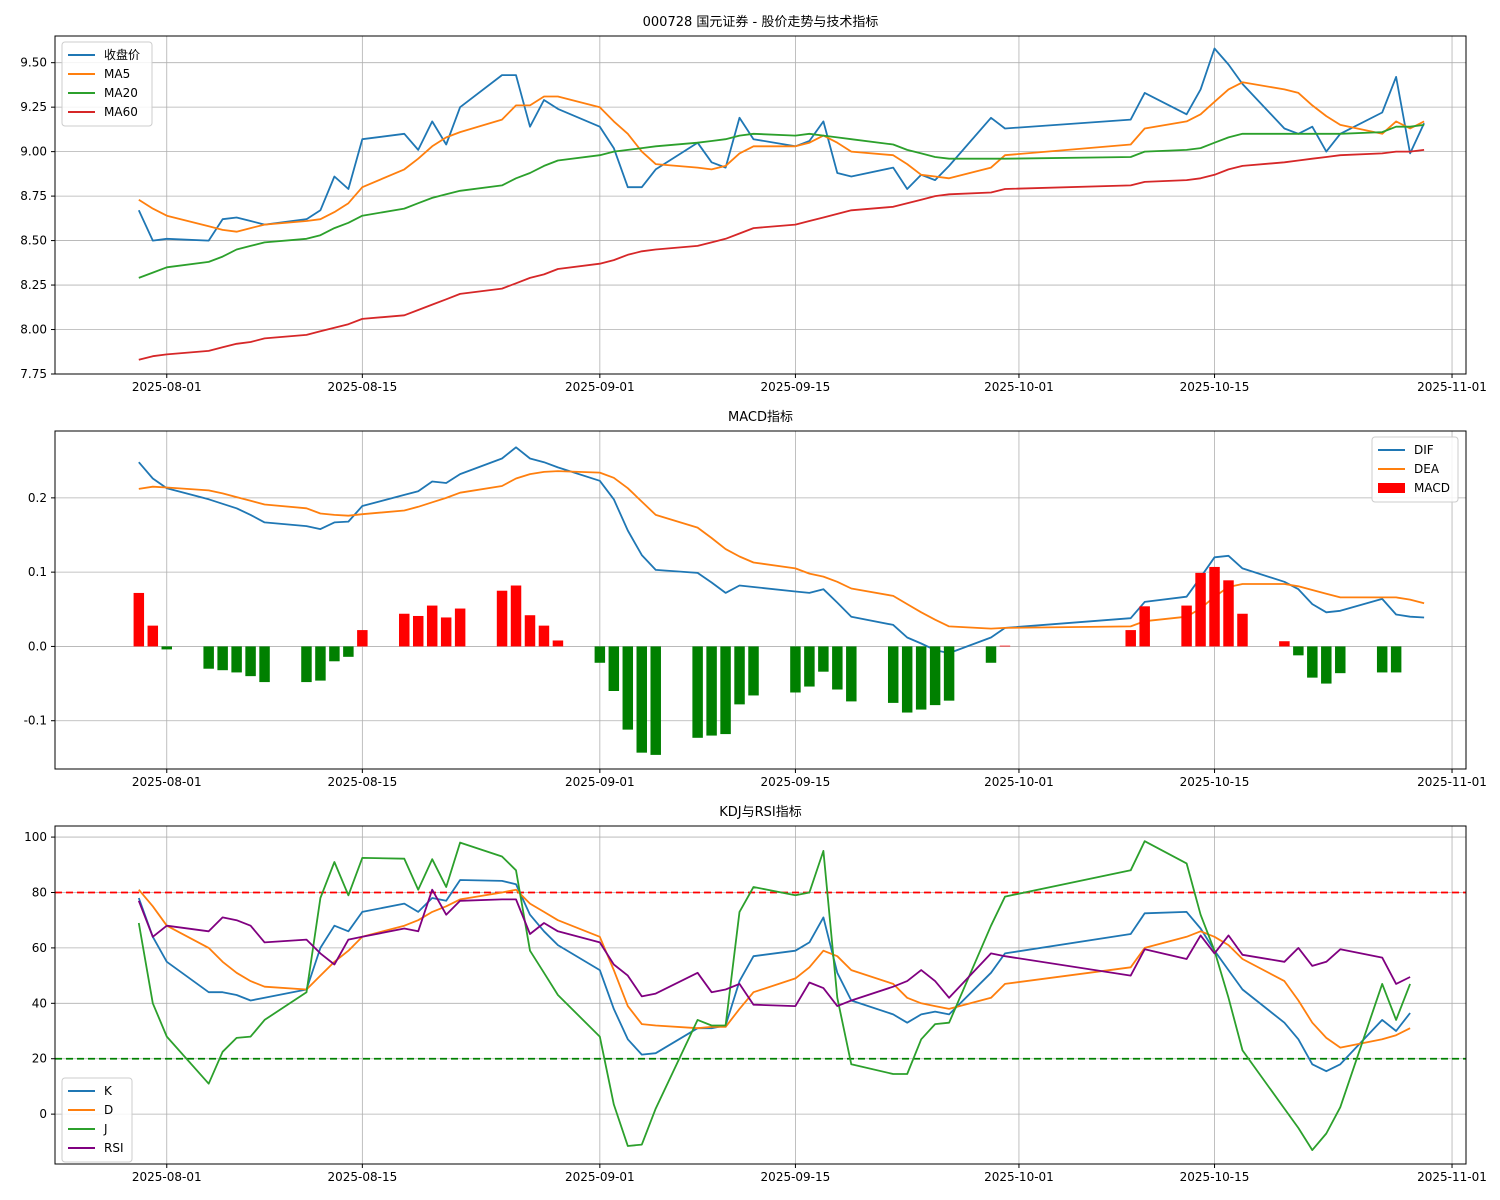 The height and width of the screenshot is (1200, 1500). Describe the element at coordinates (33, 330) in the screenshot. I see `y-tick-label: 8.00` at that location.